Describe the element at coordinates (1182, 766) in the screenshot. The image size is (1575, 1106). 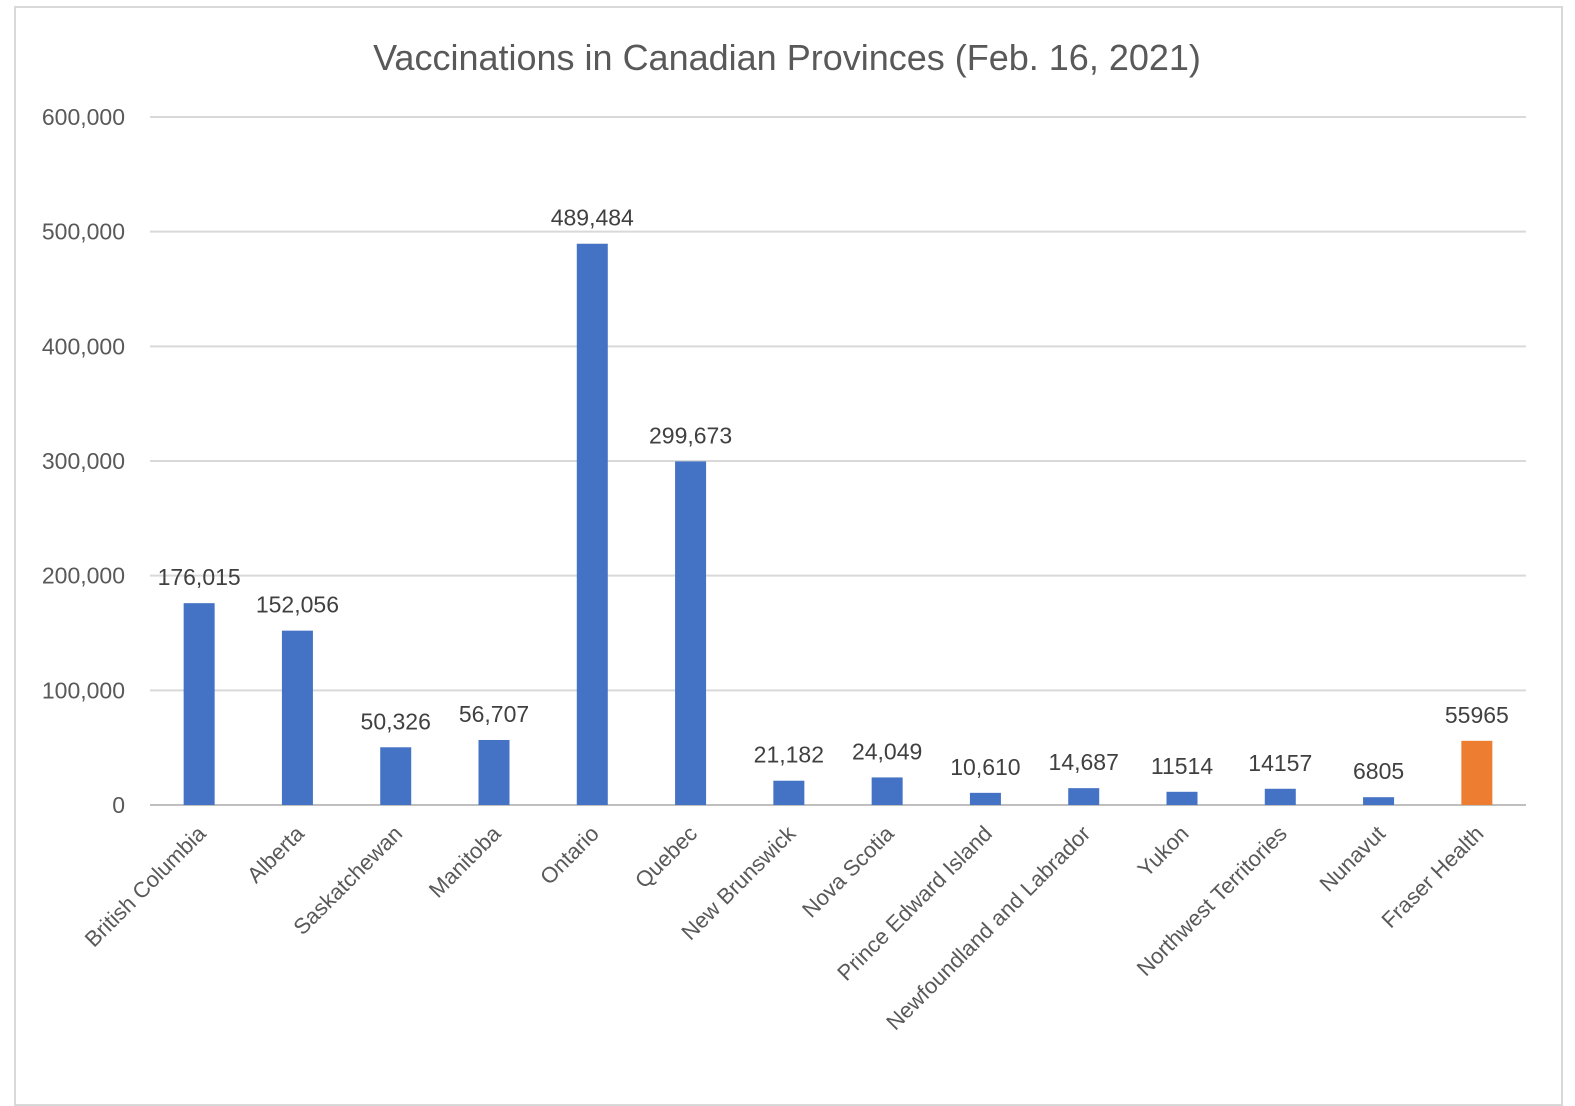
I see `data-label: 11514` at that location.